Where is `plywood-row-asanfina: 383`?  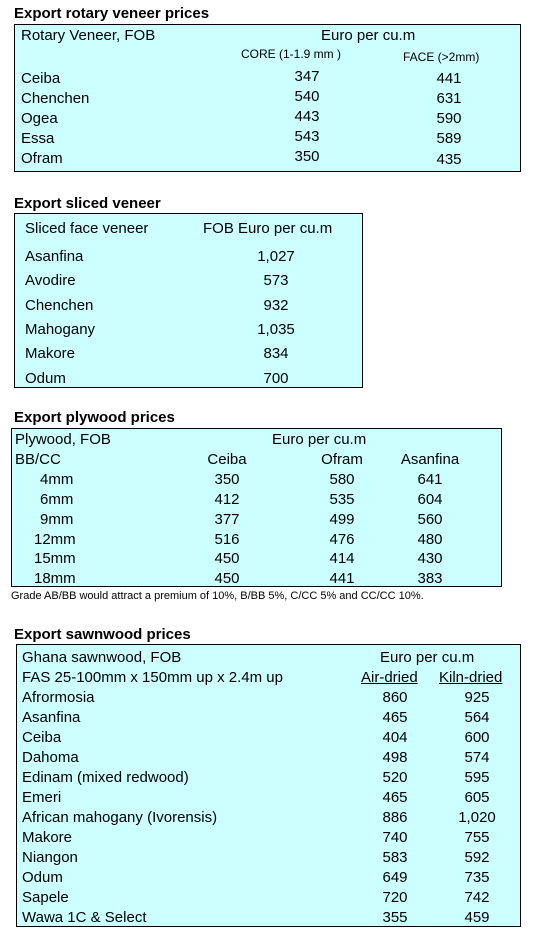
plywood-row-asanfina: 383 is located at coordinates (430, 578).